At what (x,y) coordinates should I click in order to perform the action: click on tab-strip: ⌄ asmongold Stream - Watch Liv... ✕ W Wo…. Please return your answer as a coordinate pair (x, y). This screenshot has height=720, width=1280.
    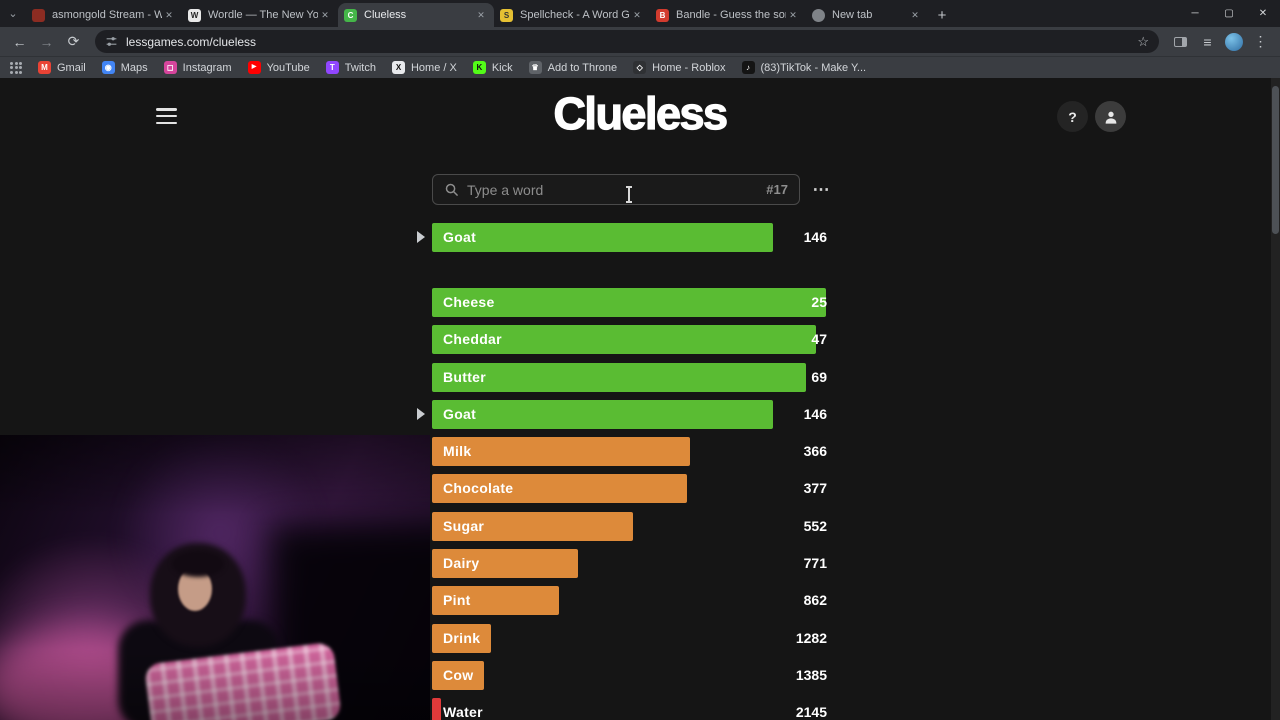
    Looking at the image, I should click on (640, 13).